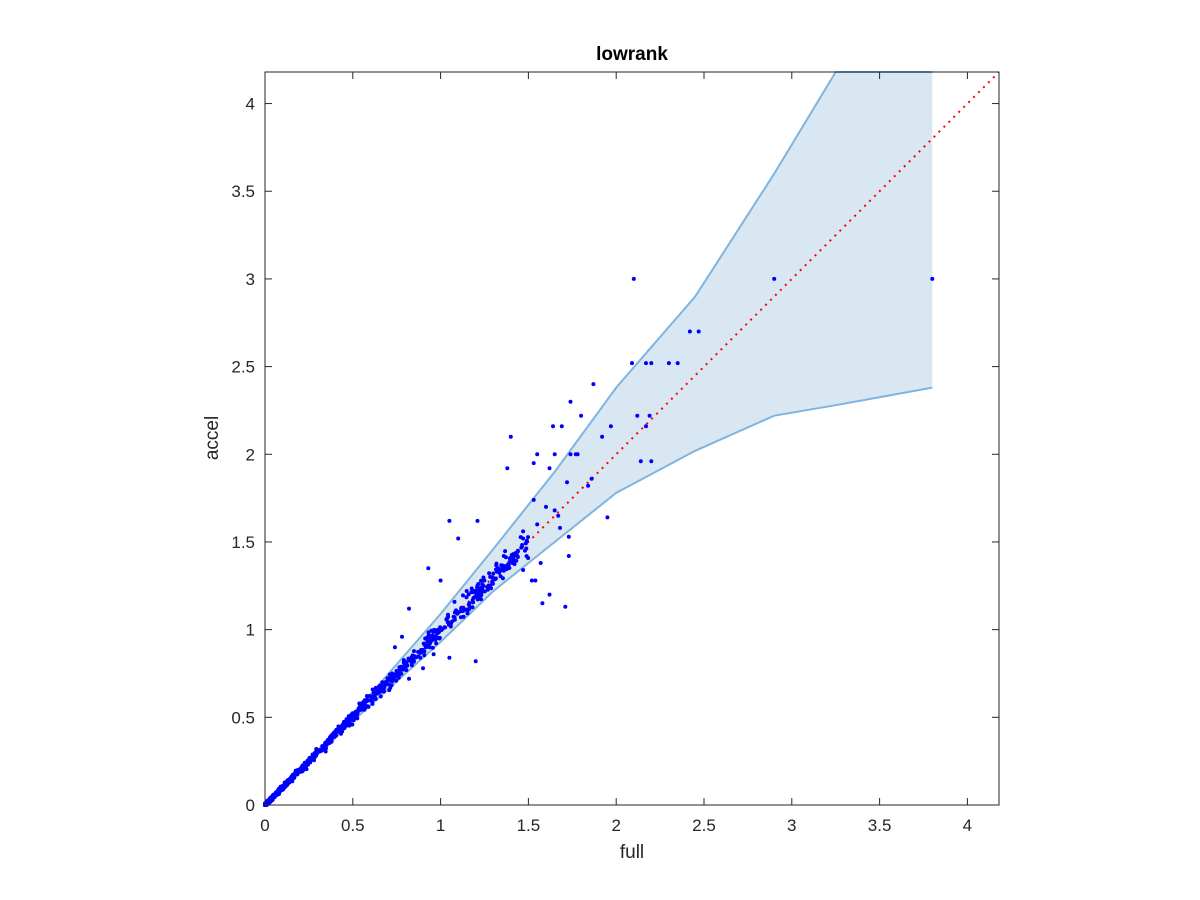 Image resolution: width=1200 pixels, height=900 pixels. What do you see at coordinates (440, 825) in the screenshot?
I see `x-tick-label: 1` at bounding box center [440, 825].